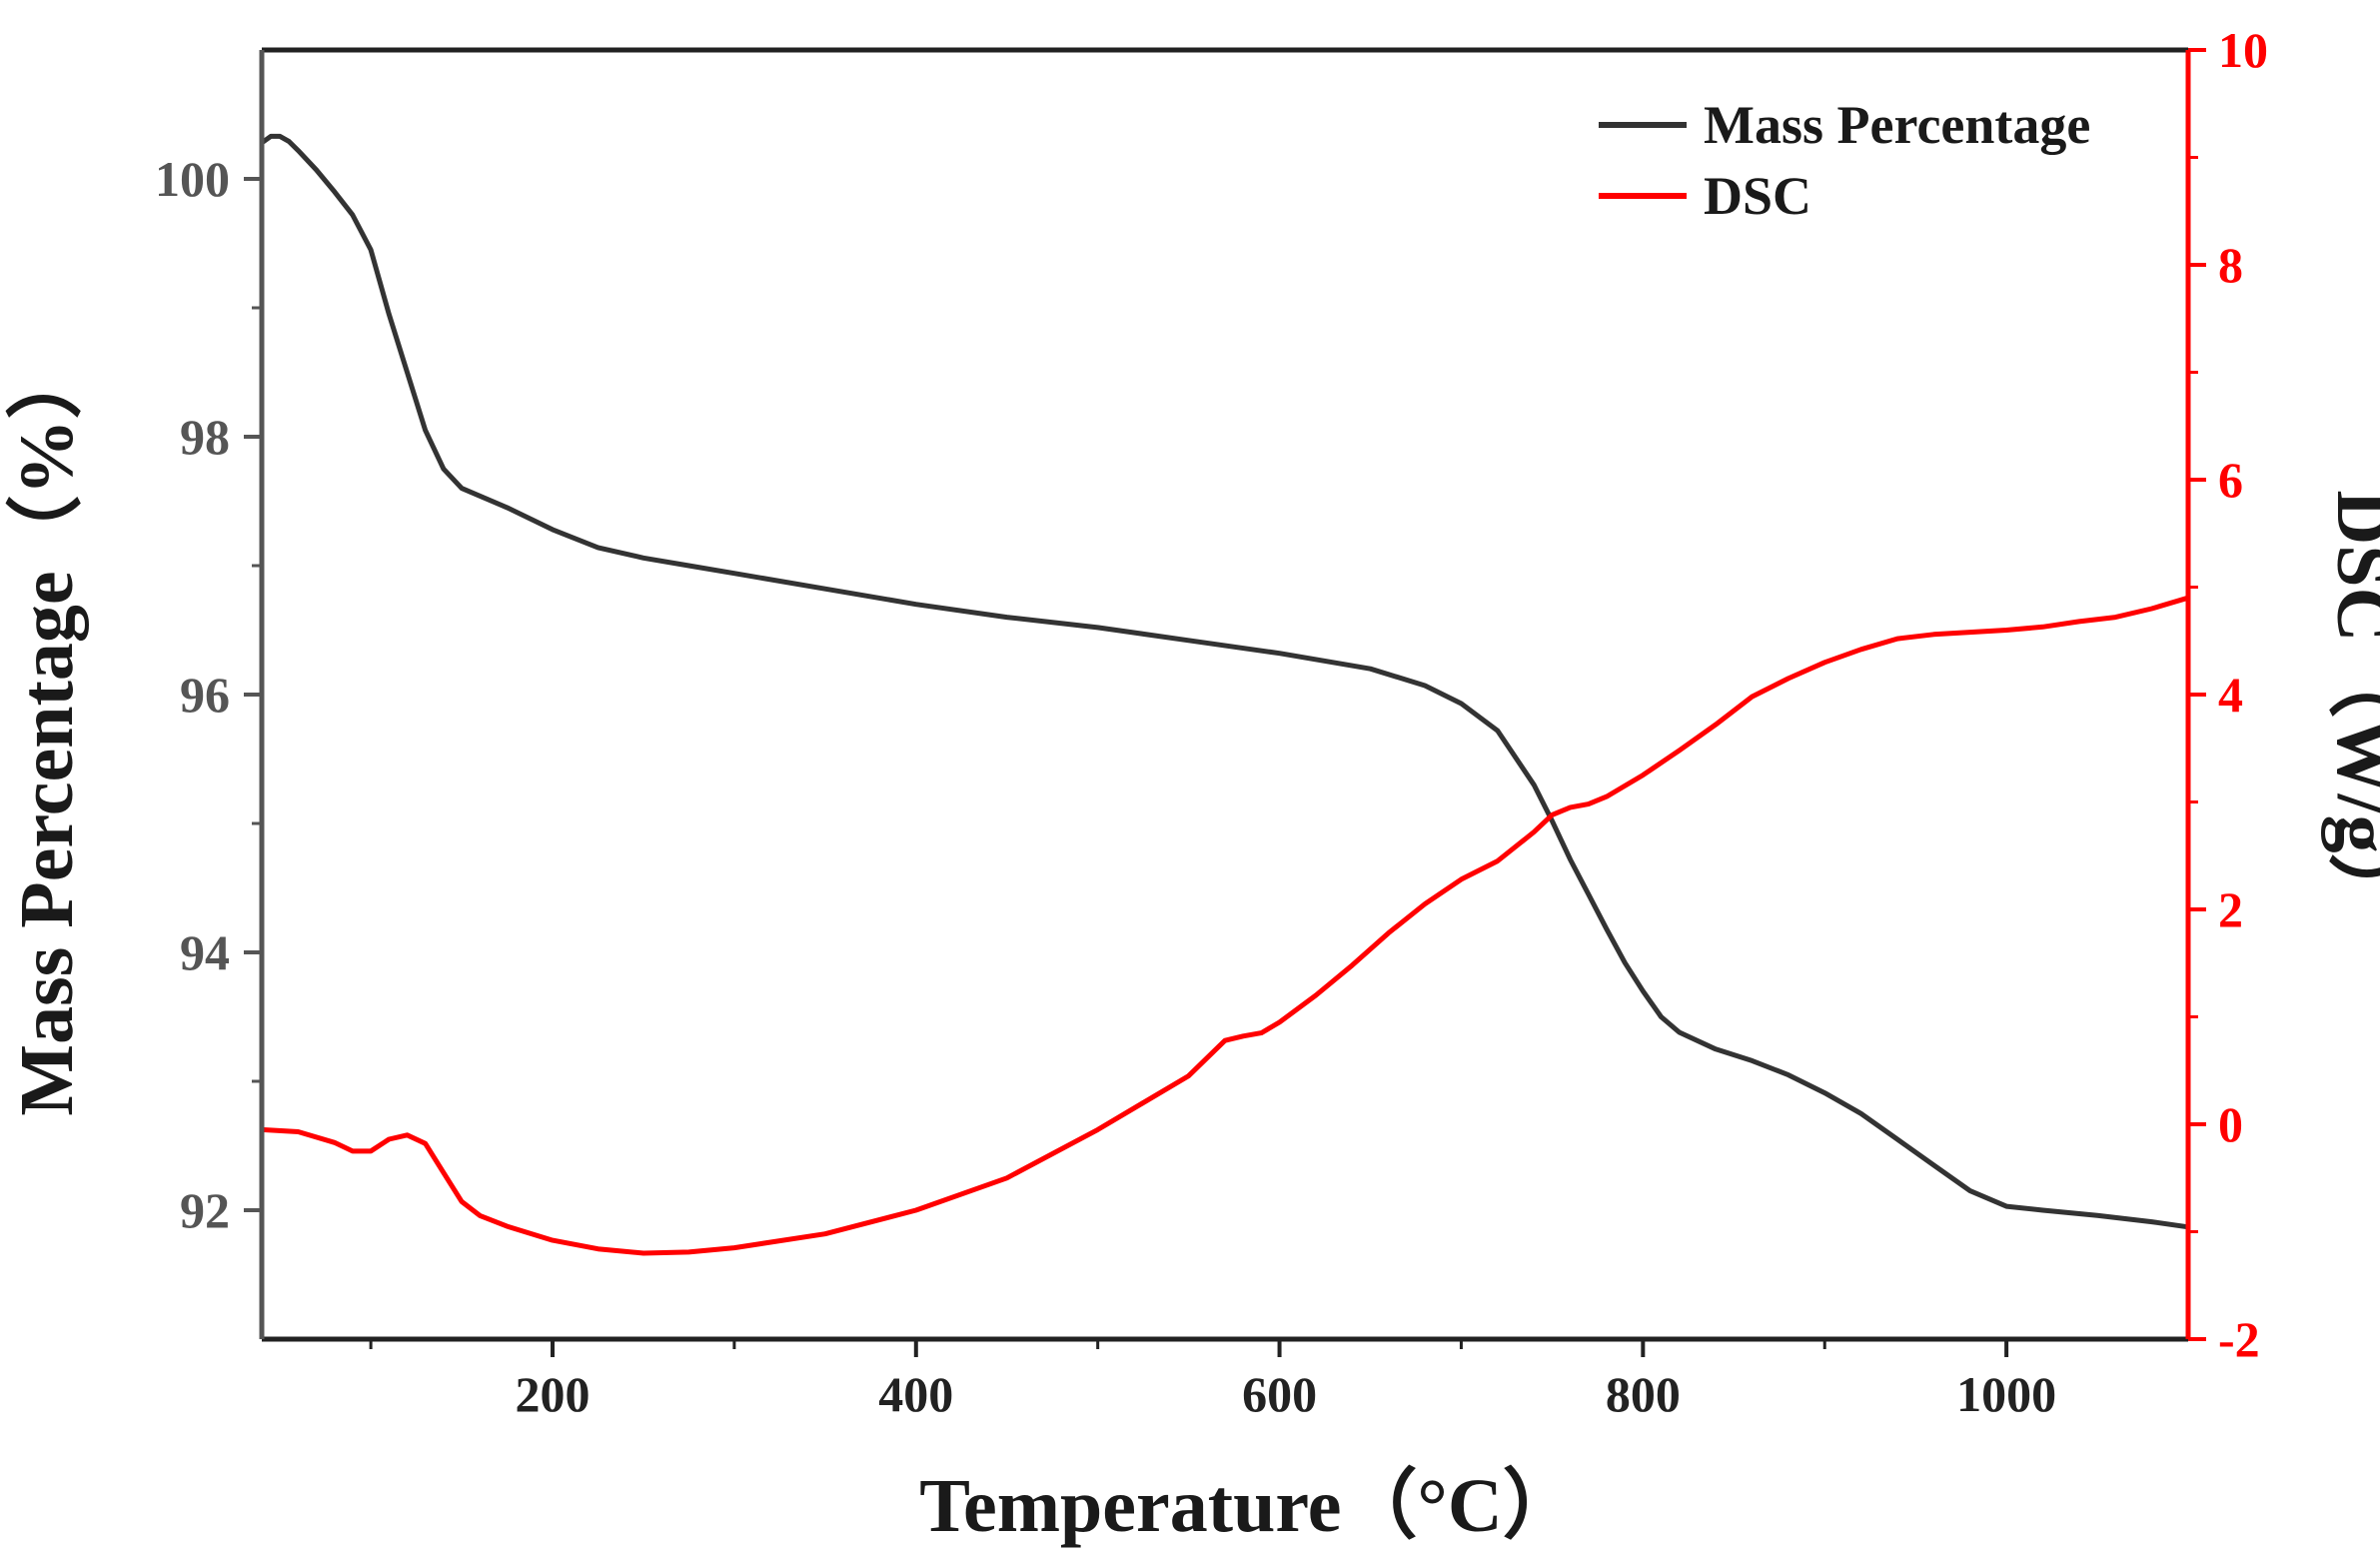  What do you see at coordinates (205, 1210) in the screenshot?
I see `y-left-tick-label: 92` at bounding box center [205, 1210].